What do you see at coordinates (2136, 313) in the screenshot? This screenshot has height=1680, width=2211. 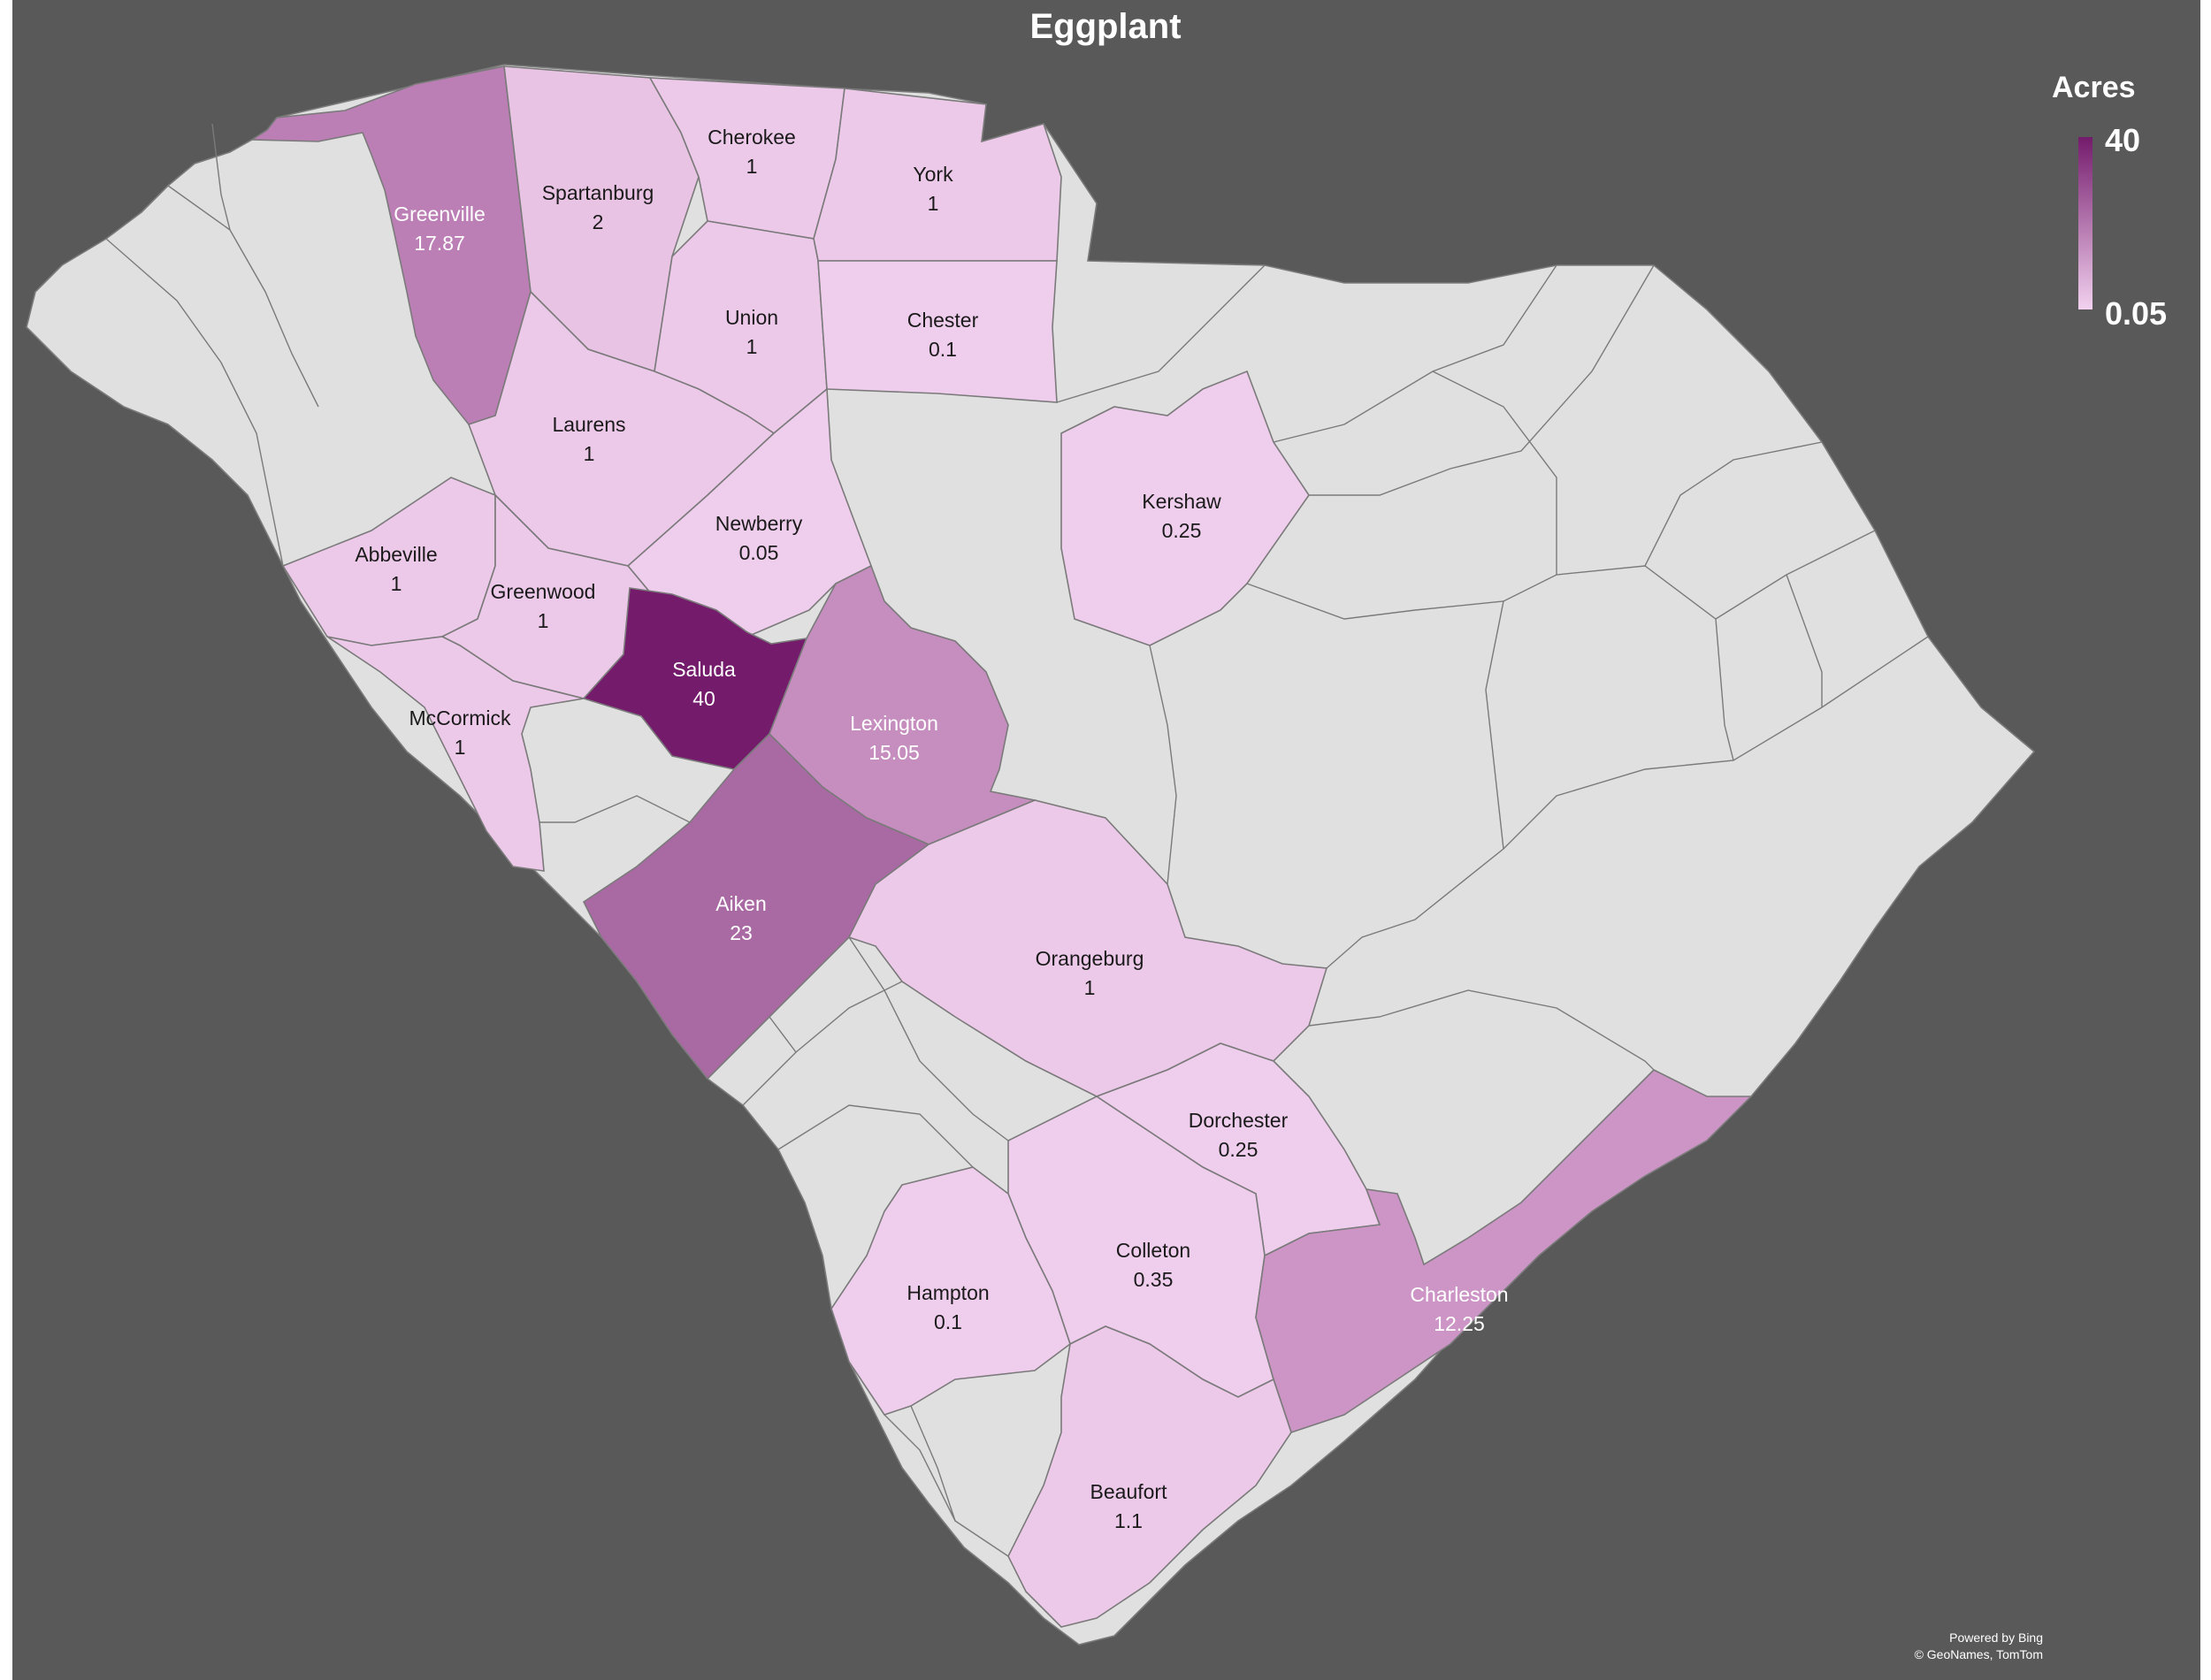 I see `legend-min-label: 0.05` at bounding box center [2136, 313].